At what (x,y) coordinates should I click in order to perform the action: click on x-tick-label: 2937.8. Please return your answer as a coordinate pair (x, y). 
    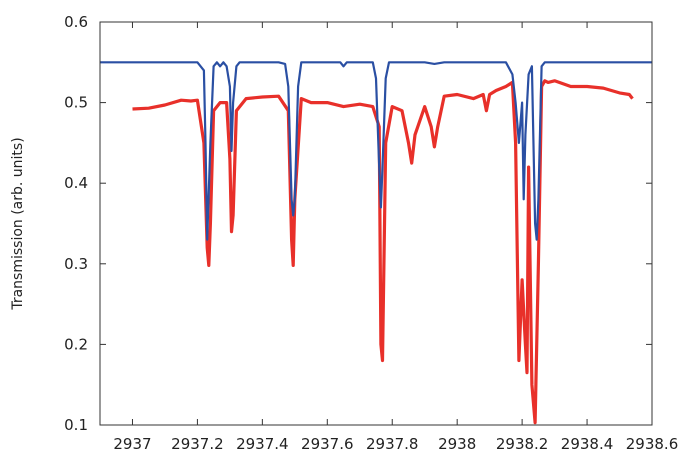
    Looking at the image, I should click on (392, 444).